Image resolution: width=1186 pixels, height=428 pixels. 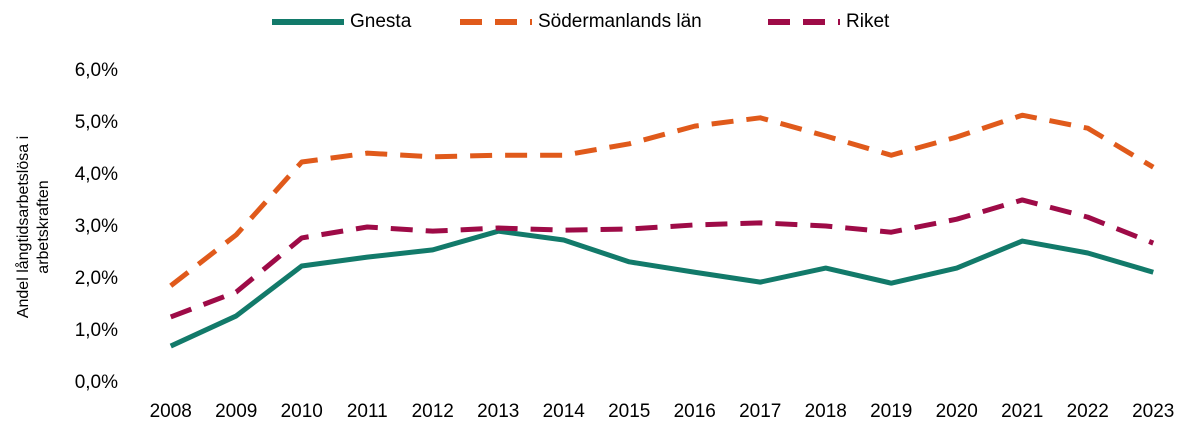 I want to click on x-tick-label: 2017, so click(x=760, y=411).